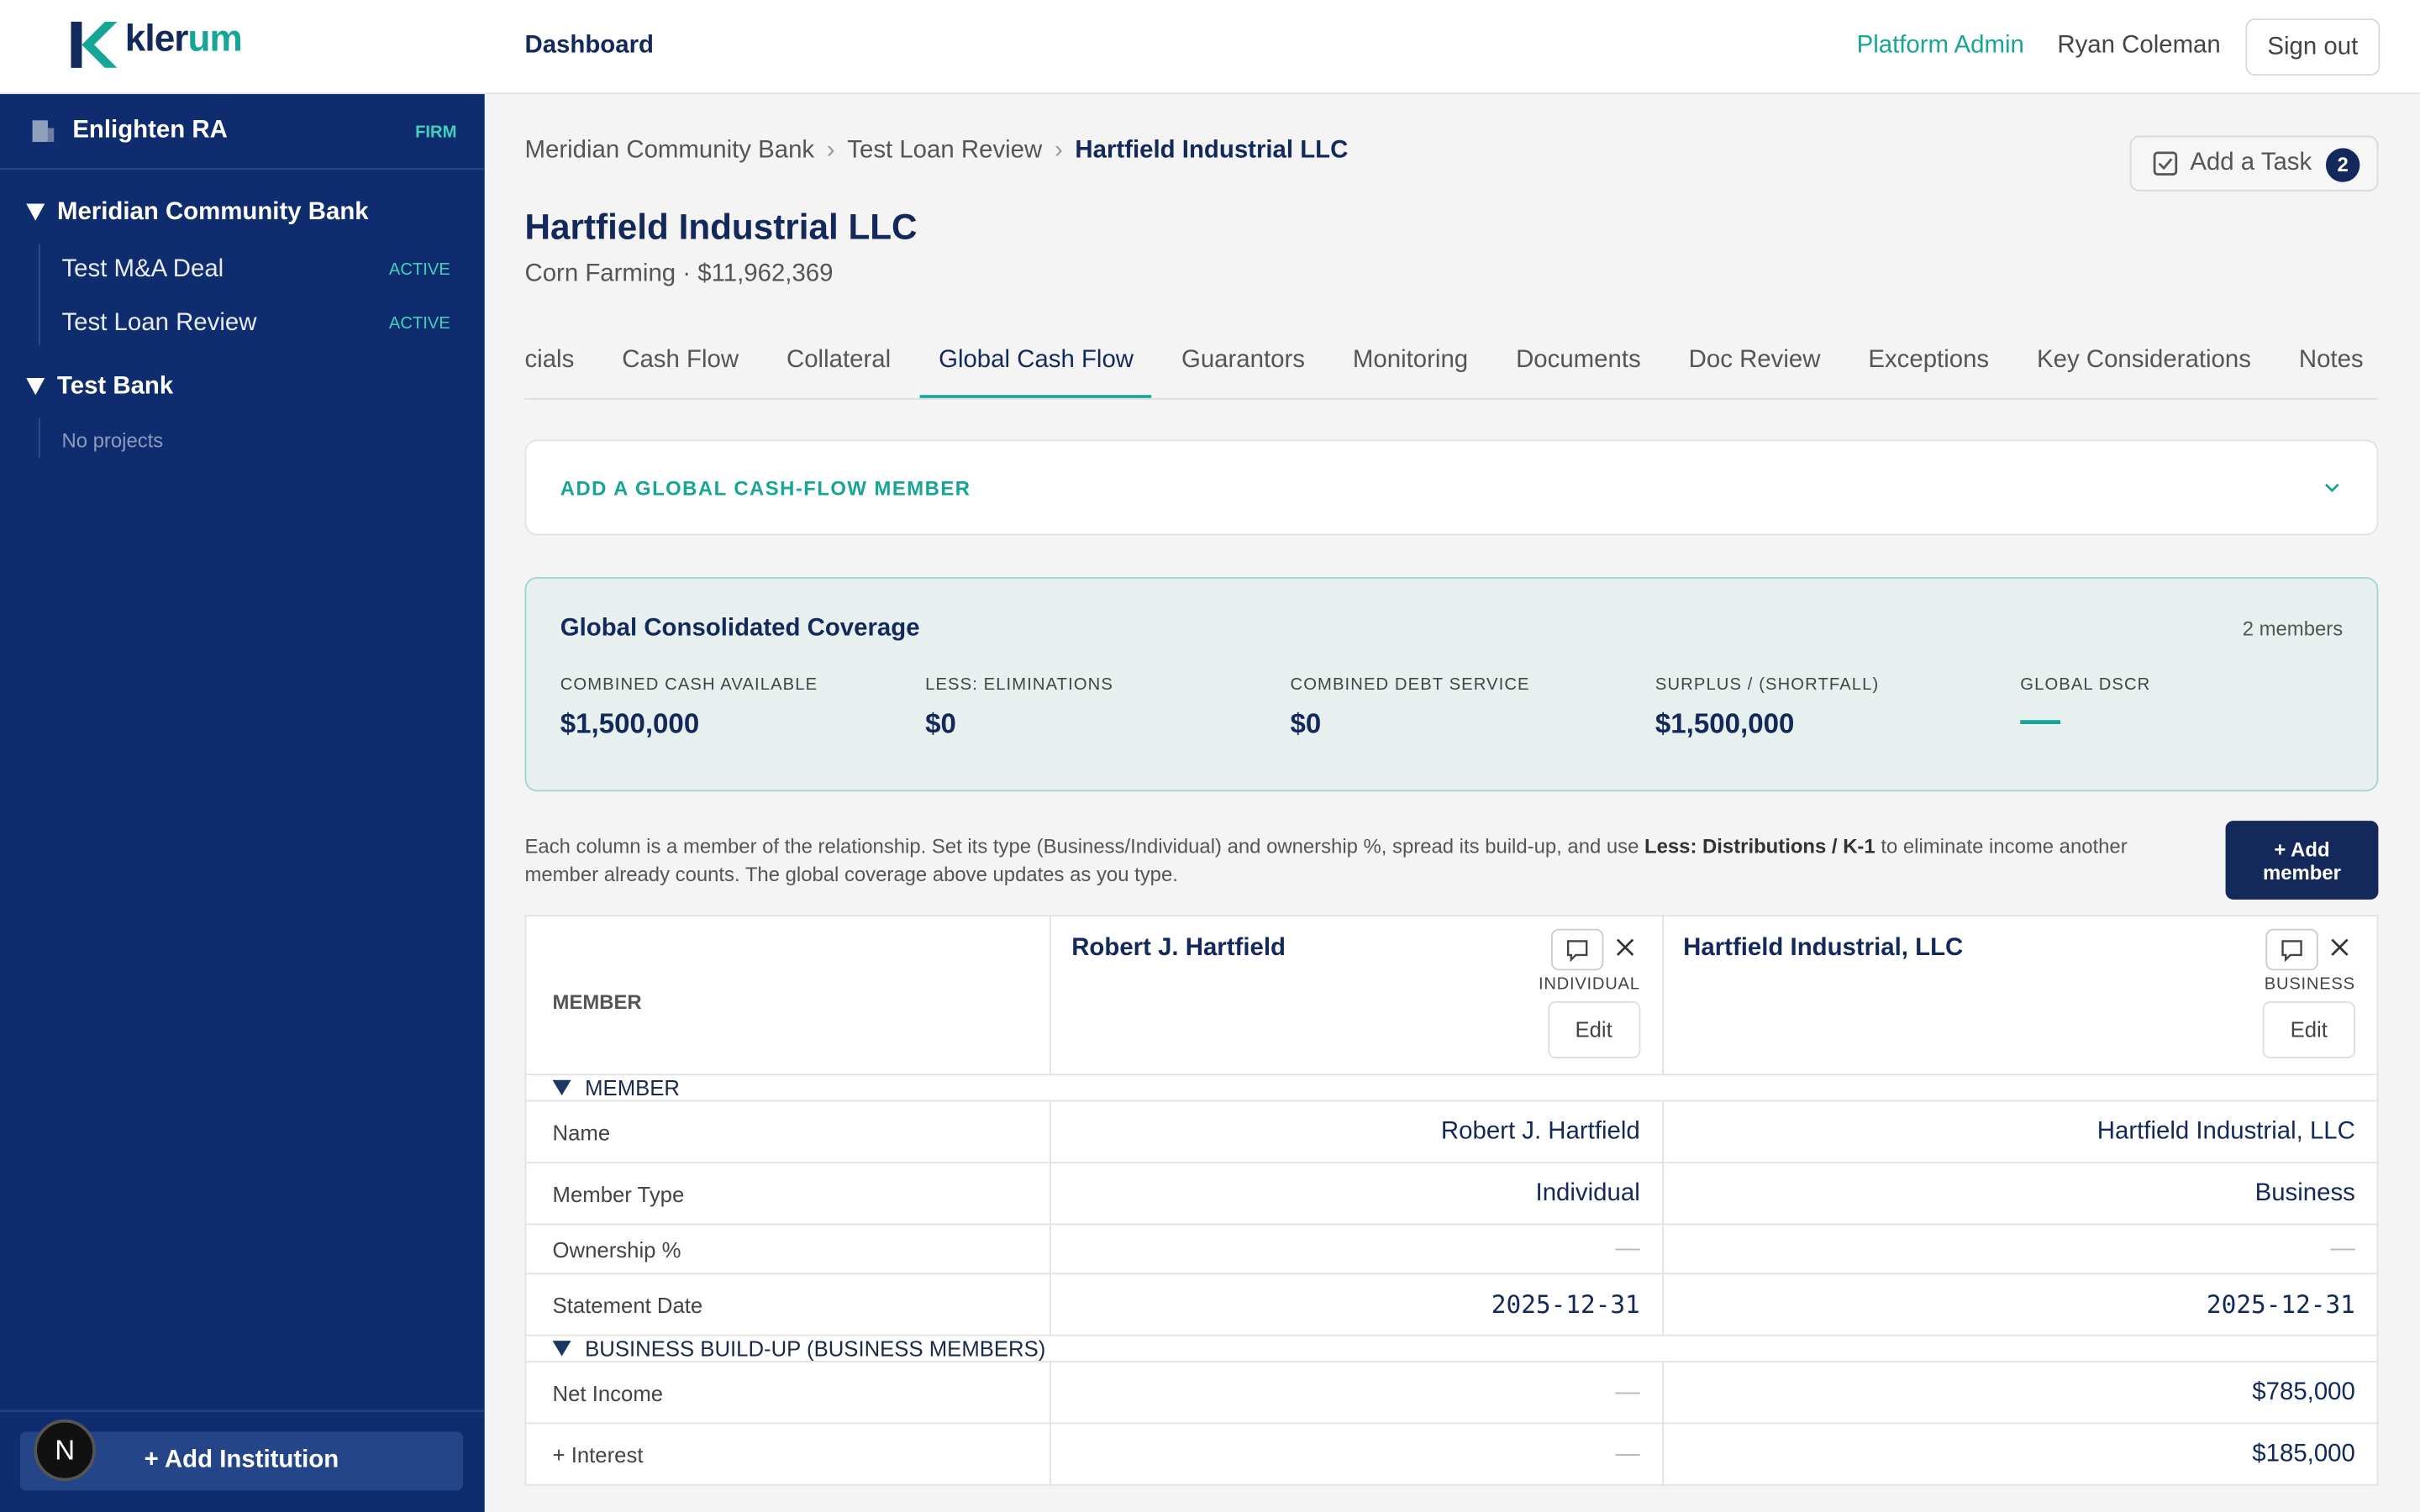 The width and height of the screenshot is (2420, 1512). Describe the element at coordinates (2041, 719) in the screenshot. I see `metric-value: —` at that location.